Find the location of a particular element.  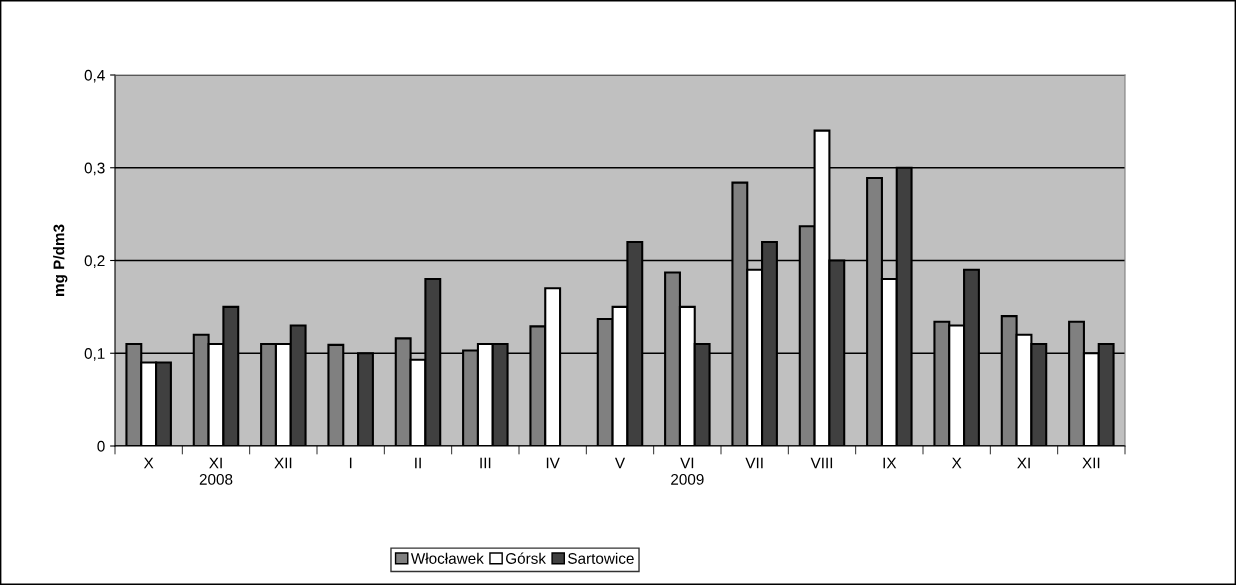

x-tick-label: I is located at coordinates (350, 463).